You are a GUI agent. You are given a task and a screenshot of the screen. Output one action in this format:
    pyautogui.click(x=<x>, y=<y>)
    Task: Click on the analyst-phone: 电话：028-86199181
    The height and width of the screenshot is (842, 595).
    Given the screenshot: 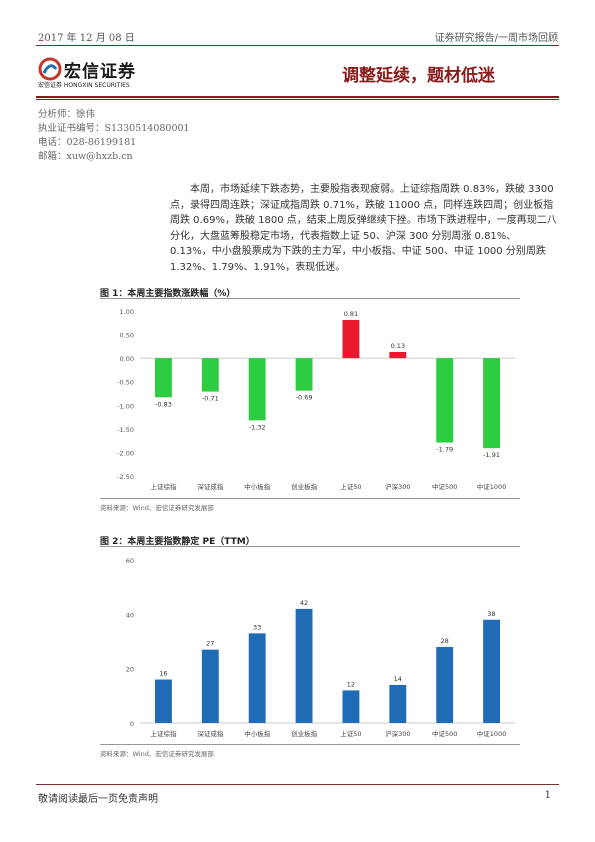 What is the action you would take?
    pyautogui.click(x=87, y=142)
    